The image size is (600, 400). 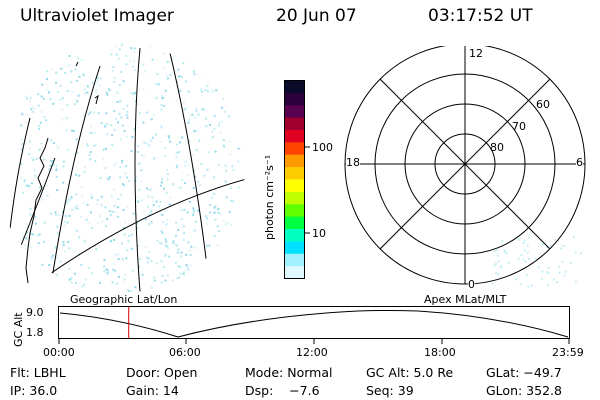 I want to click on mlt-label-0: 0, so click(x=471, y=284).